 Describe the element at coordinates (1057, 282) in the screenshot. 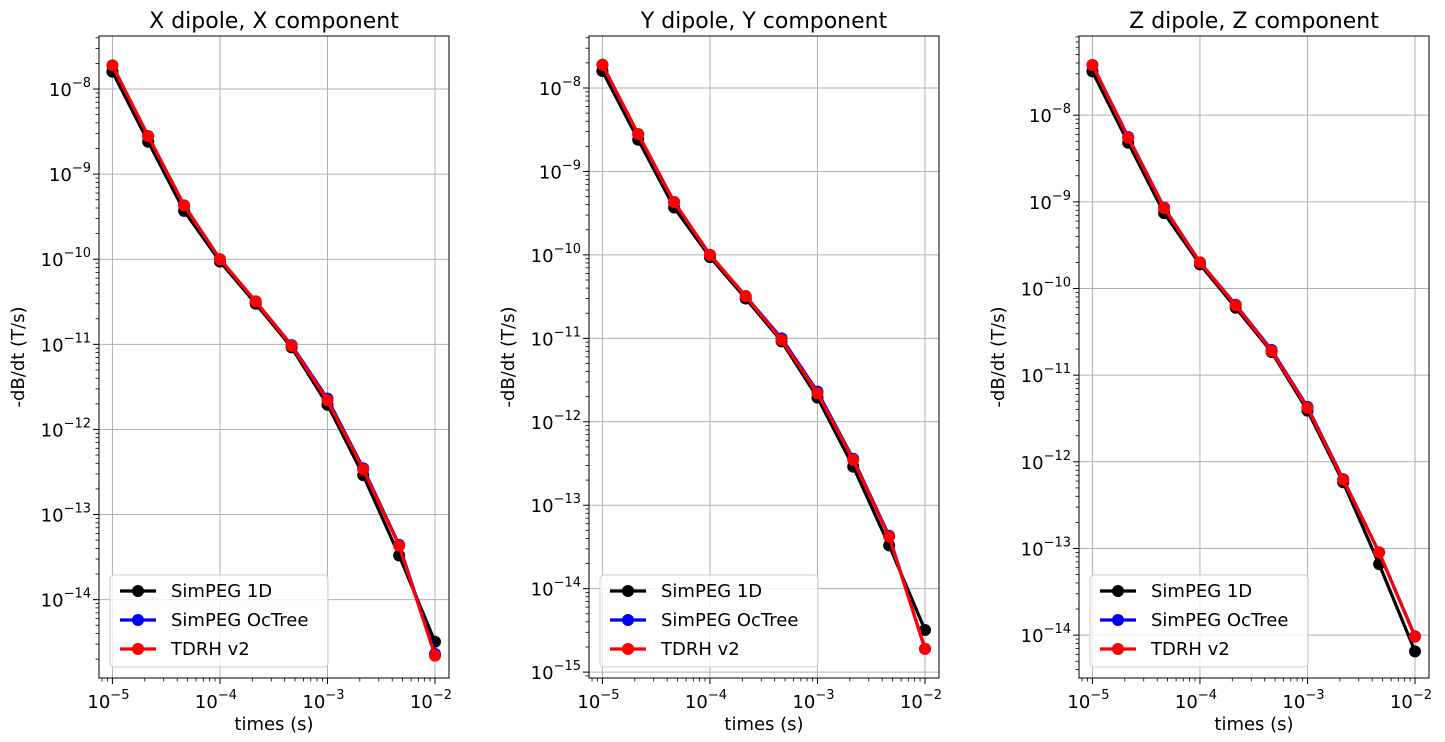

I see `y-tick-label-exponent: −10` at that location.